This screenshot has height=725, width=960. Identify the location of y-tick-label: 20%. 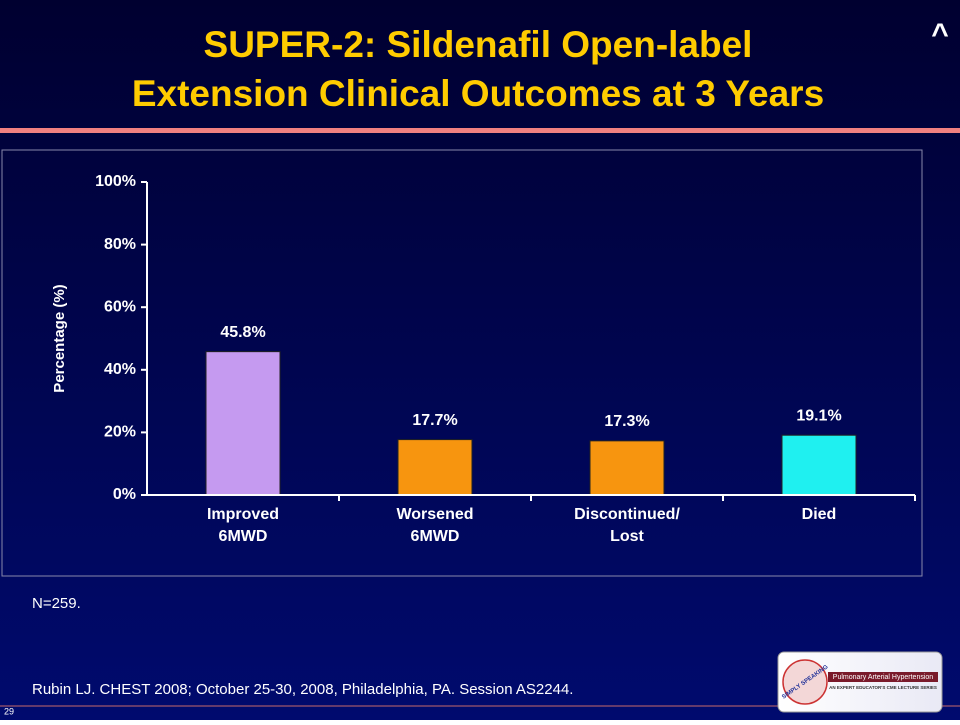
(120, 432).